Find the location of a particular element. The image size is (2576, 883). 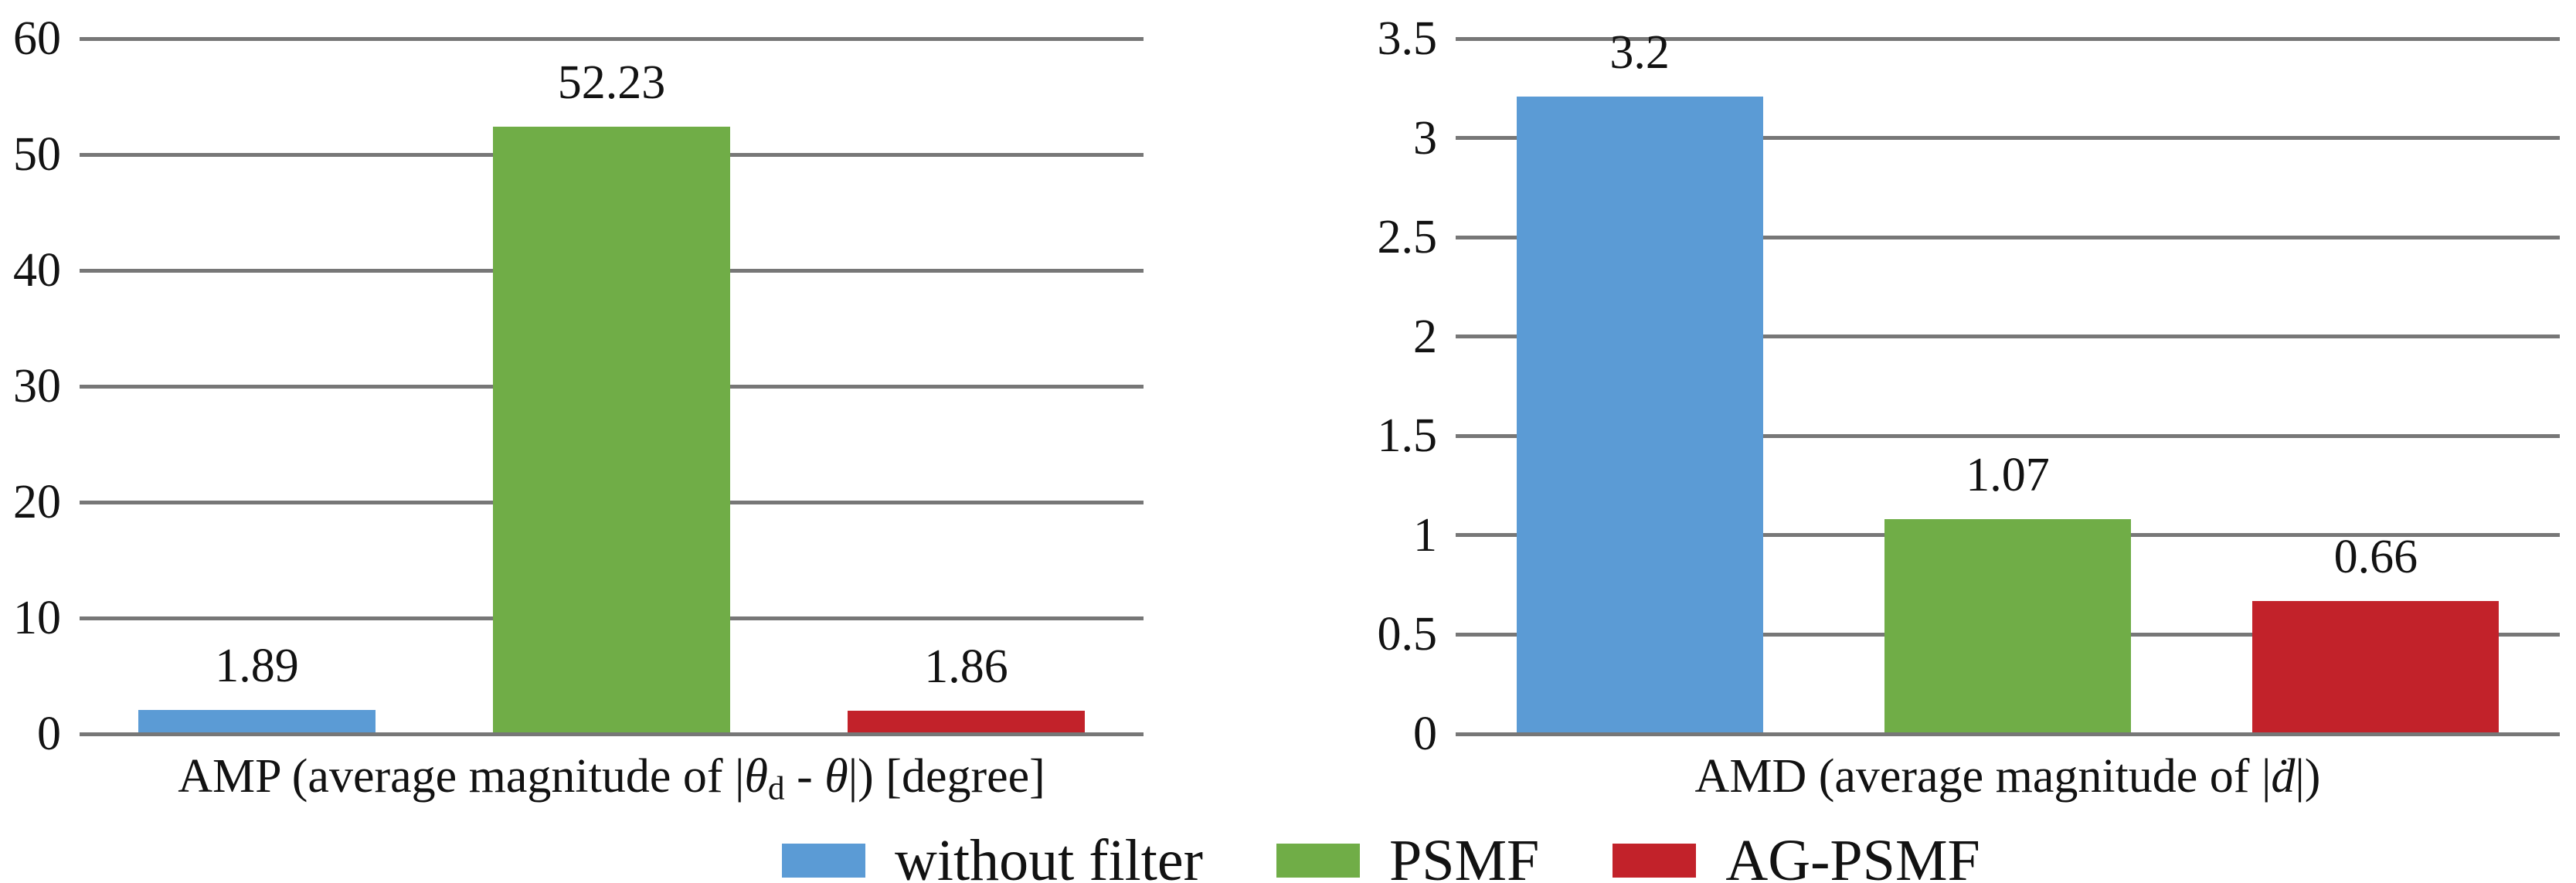

legend-swatch-ag-psmf is located at coordinates (1655, 861).